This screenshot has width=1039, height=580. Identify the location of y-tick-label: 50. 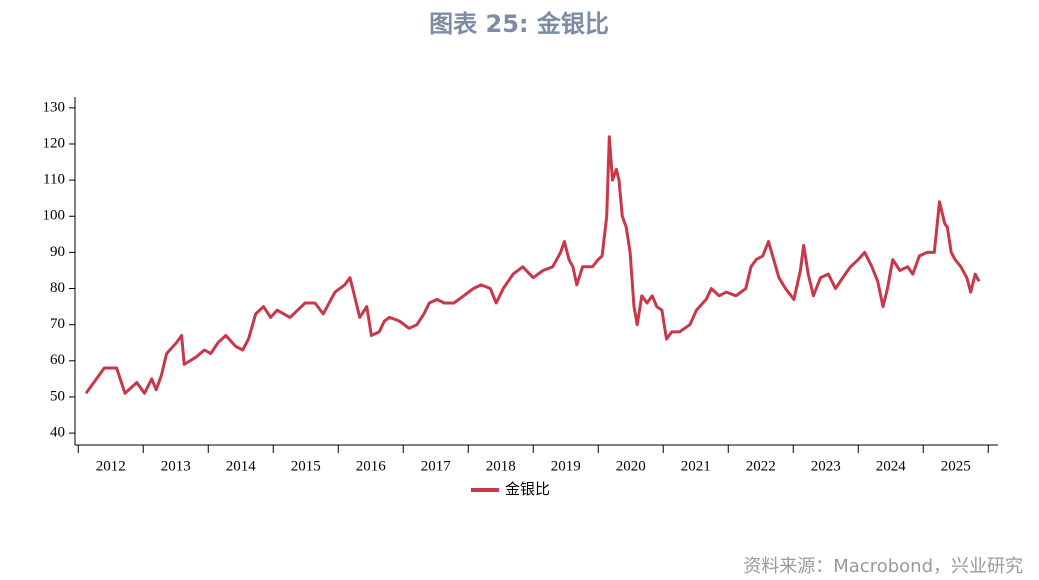
(57, 396).